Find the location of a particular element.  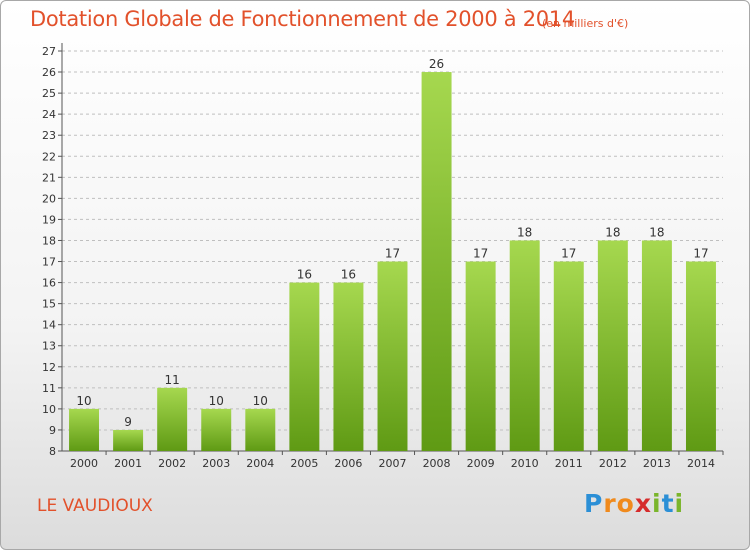

logo-letter: o is located at coordinates (625, 503).